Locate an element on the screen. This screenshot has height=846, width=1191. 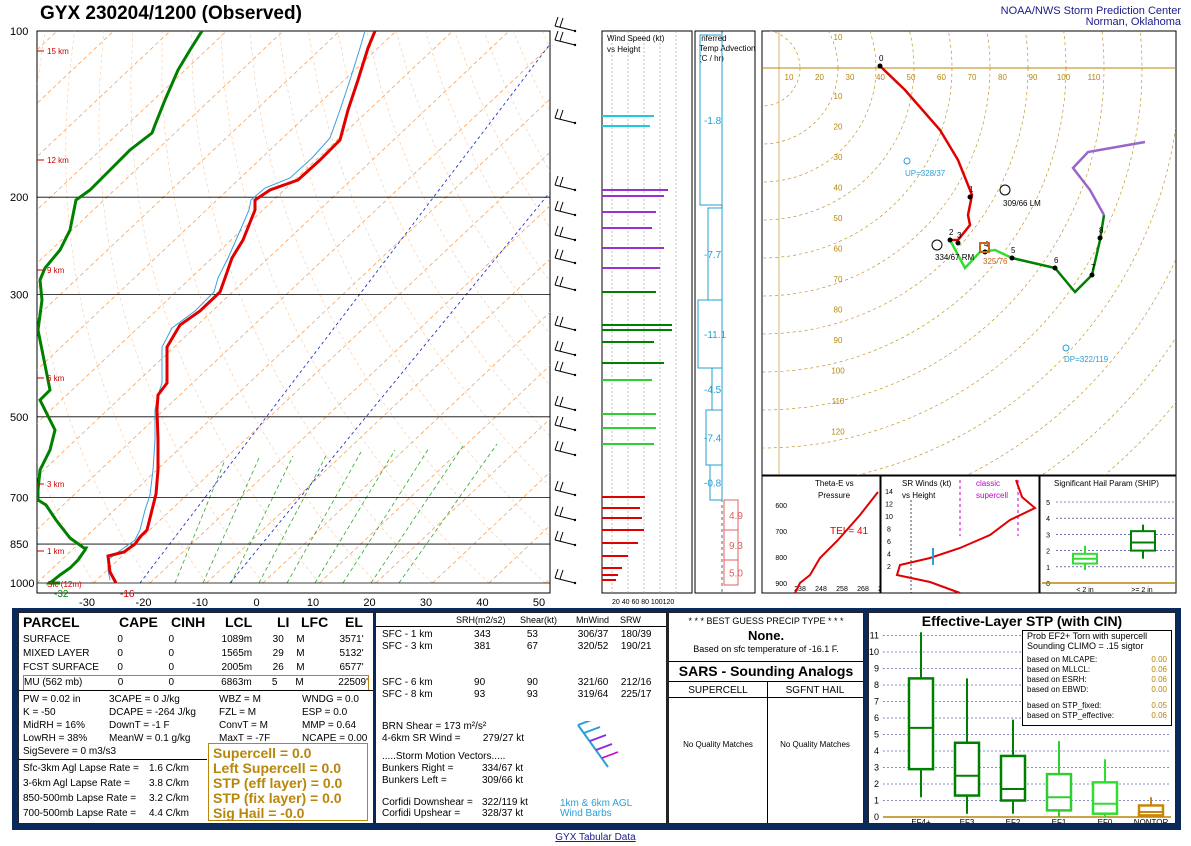
precip-value: None. is located at coordinates (766, 635).